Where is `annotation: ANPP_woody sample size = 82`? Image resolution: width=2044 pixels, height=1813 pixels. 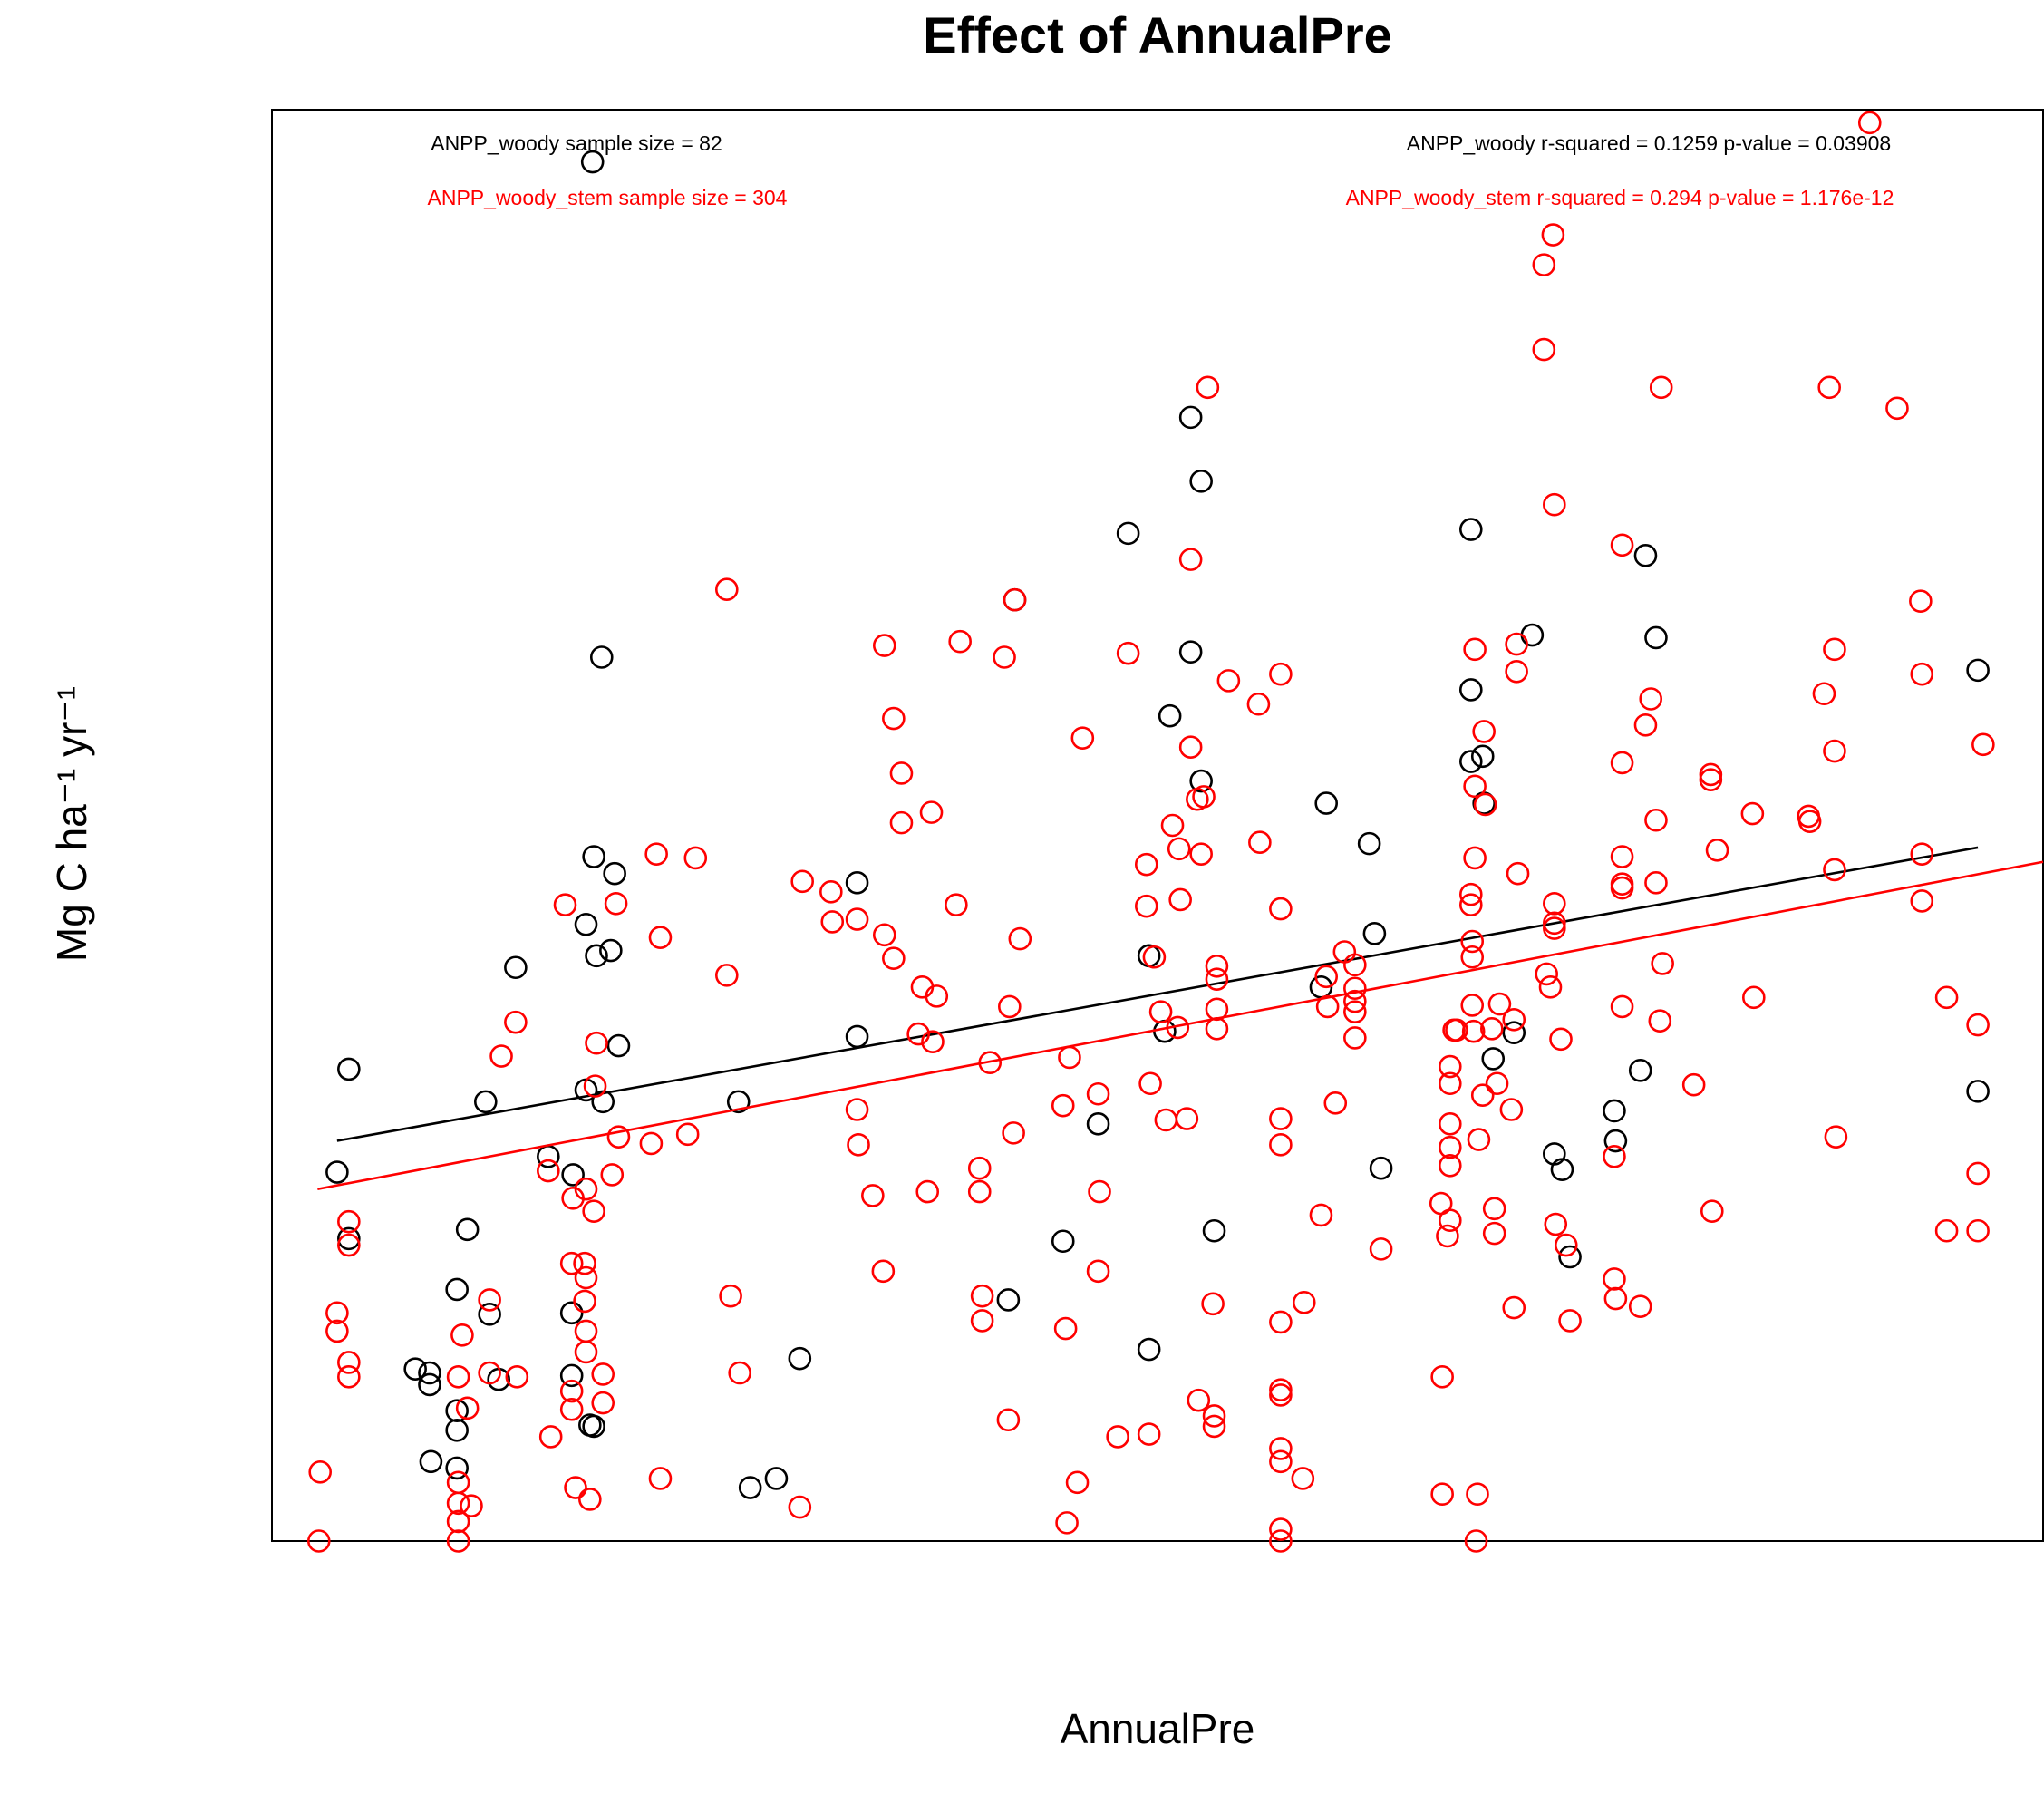 annotation: ANPP_woody sample size = 82 is located at coordinates (576, 143).